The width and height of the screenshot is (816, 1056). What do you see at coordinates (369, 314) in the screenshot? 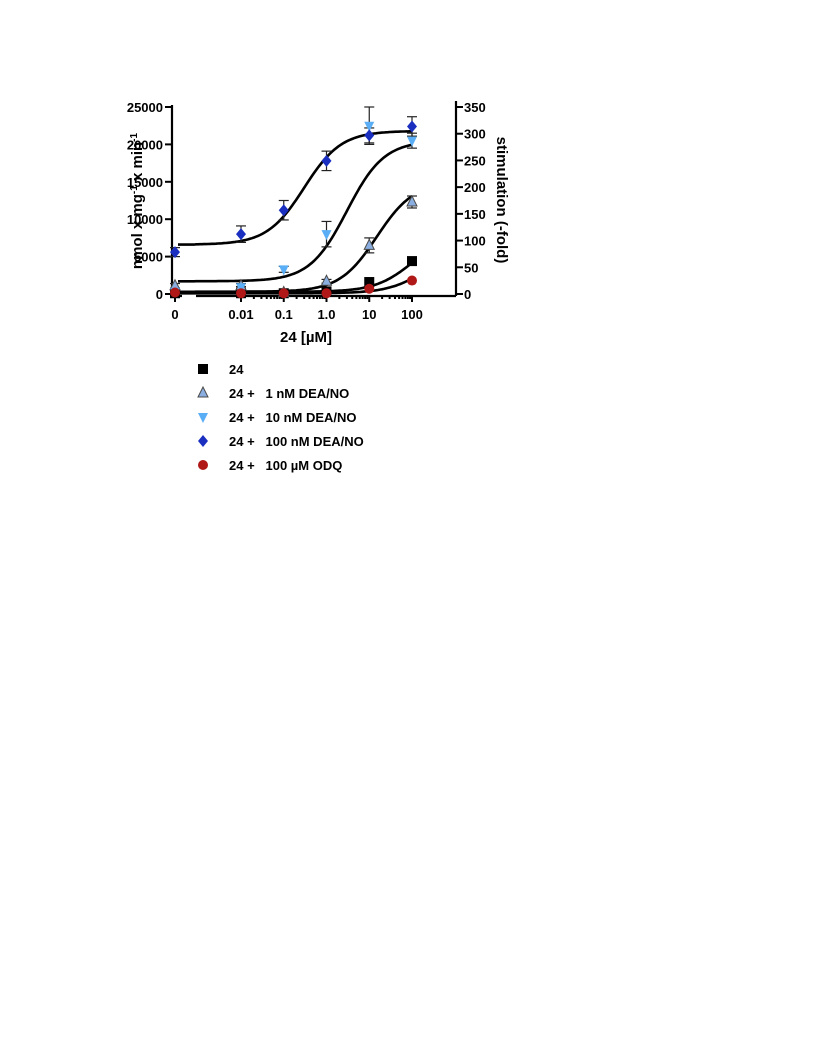
I see `x-tick-label: 10` at bounding box center [369, 314].